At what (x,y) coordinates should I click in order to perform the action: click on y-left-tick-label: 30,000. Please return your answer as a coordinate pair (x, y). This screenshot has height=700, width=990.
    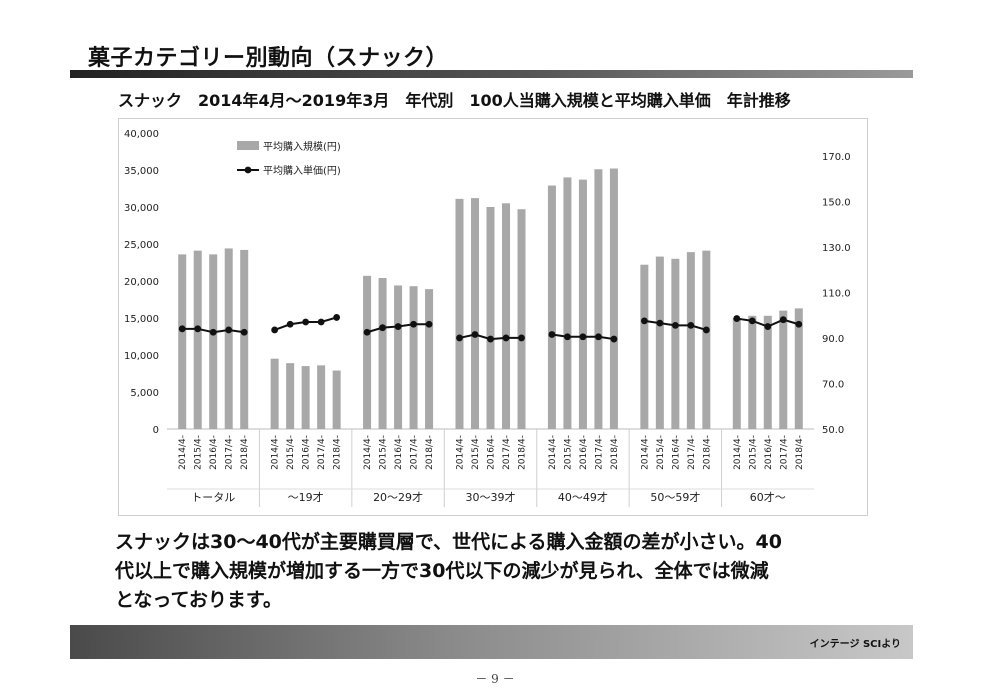
    Looking at the image, I should click on (141, 208).